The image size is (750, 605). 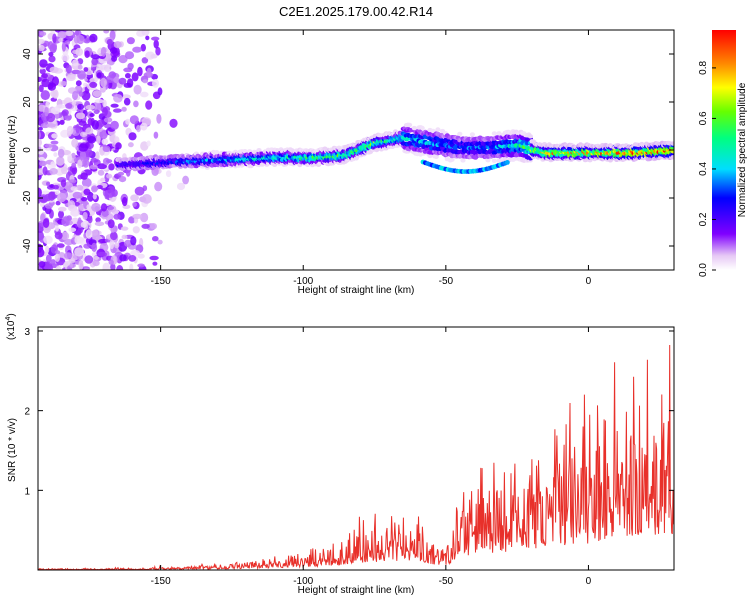 What do you see at coordinates (703, 169) in the screenshot?
I see `colorbar-tick-label: 0.4` at bounding box center [703, 169].